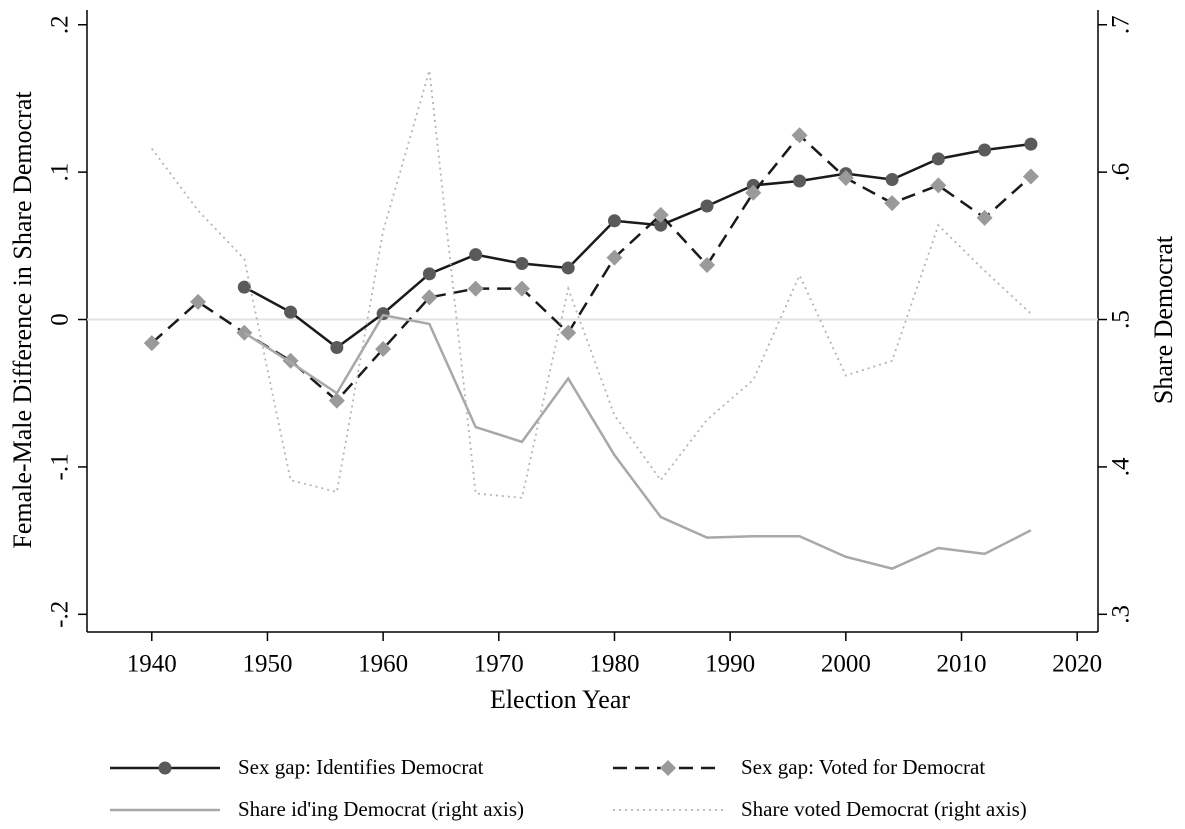 This screenshot has width=1185, height=829. I want to click on x-tick-label: 1950, so click(267, 664).